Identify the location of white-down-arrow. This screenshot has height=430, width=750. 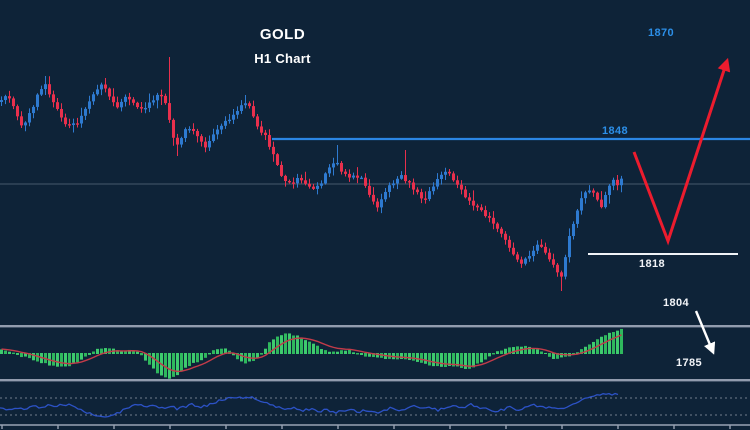
(705, 332).